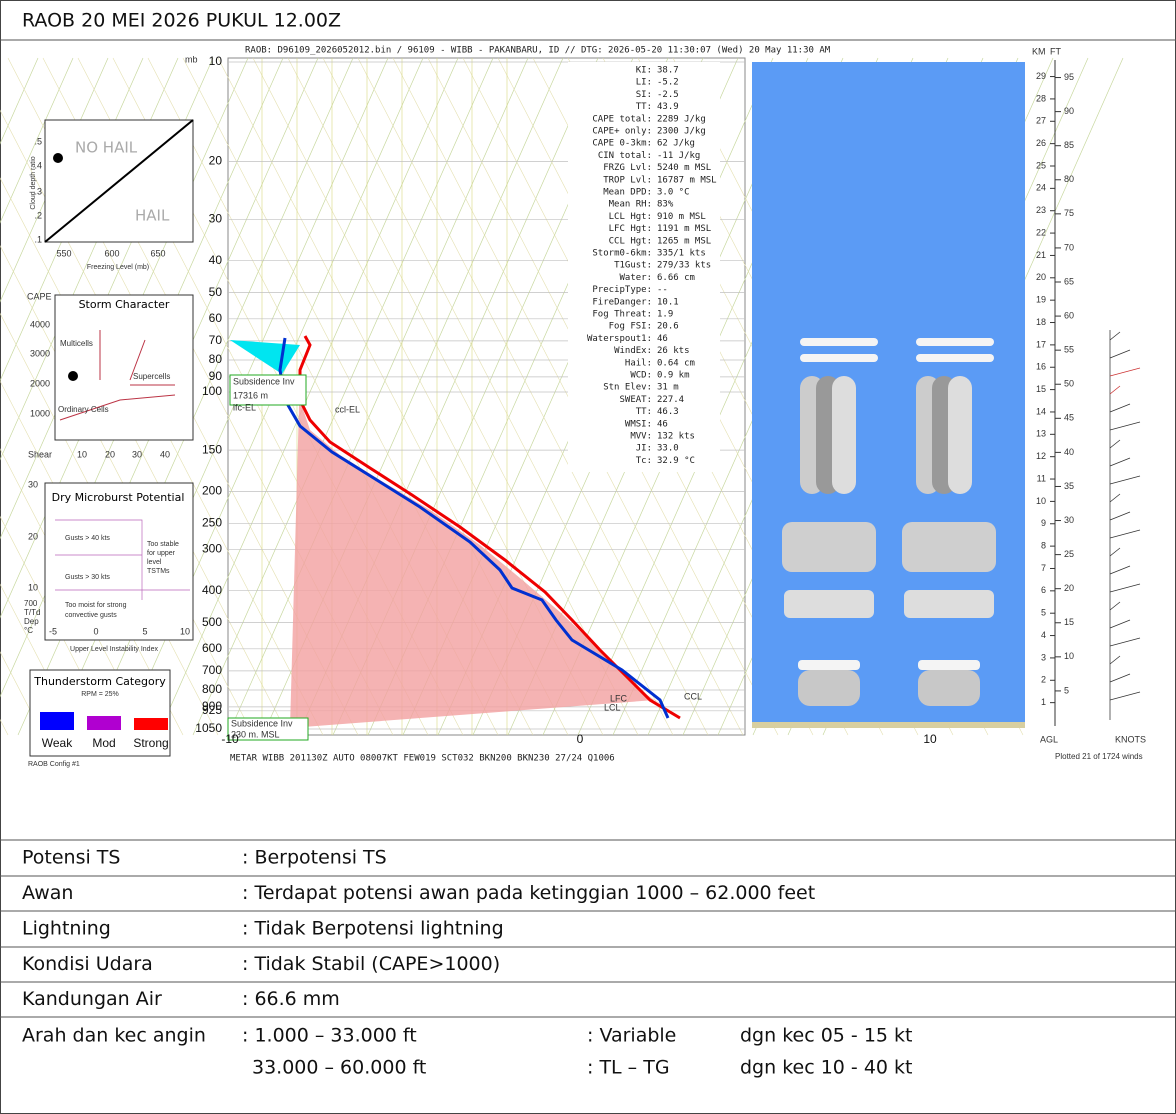  I want to click on index-value: 26 kts, so click(673, 351).